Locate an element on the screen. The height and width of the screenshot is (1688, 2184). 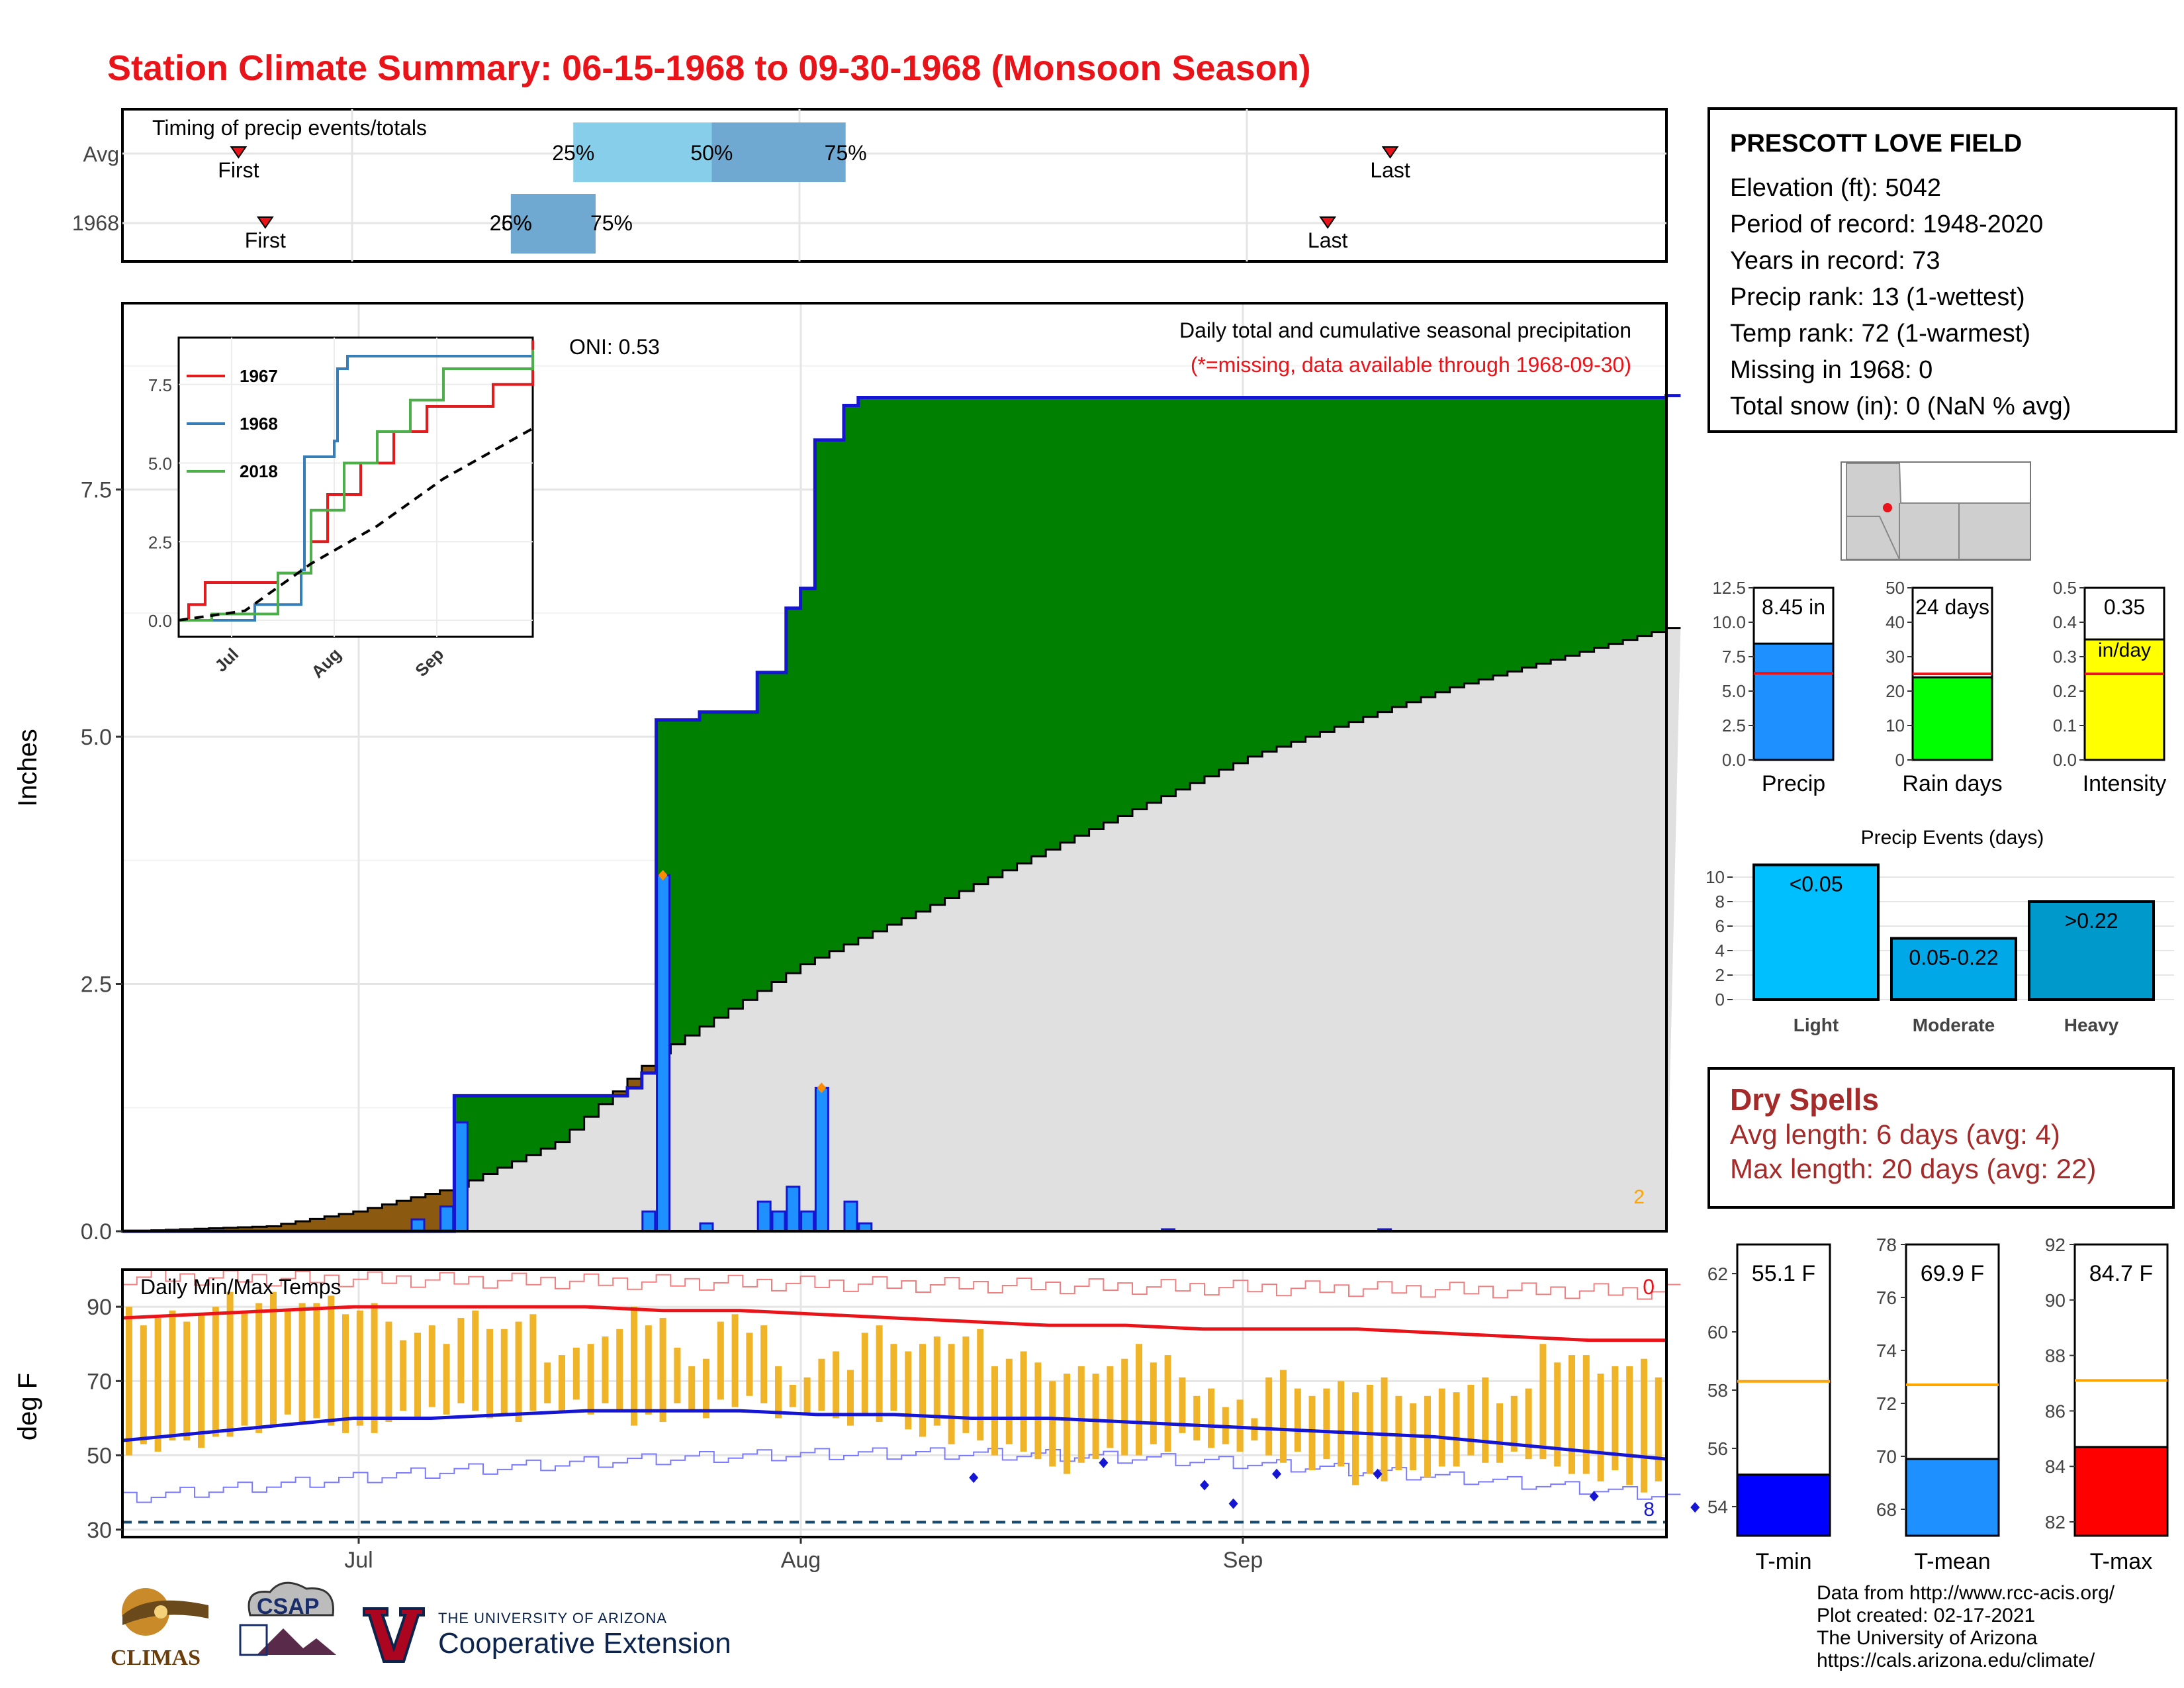
inset-panel is located at coordinates (355, 487).